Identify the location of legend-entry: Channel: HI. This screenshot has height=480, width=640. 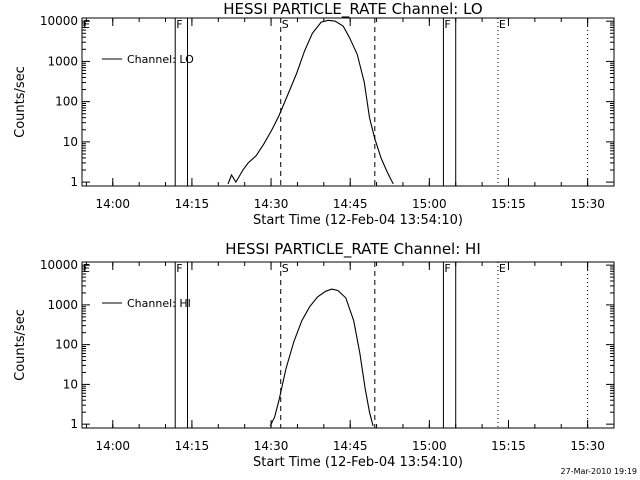
(159, 303).